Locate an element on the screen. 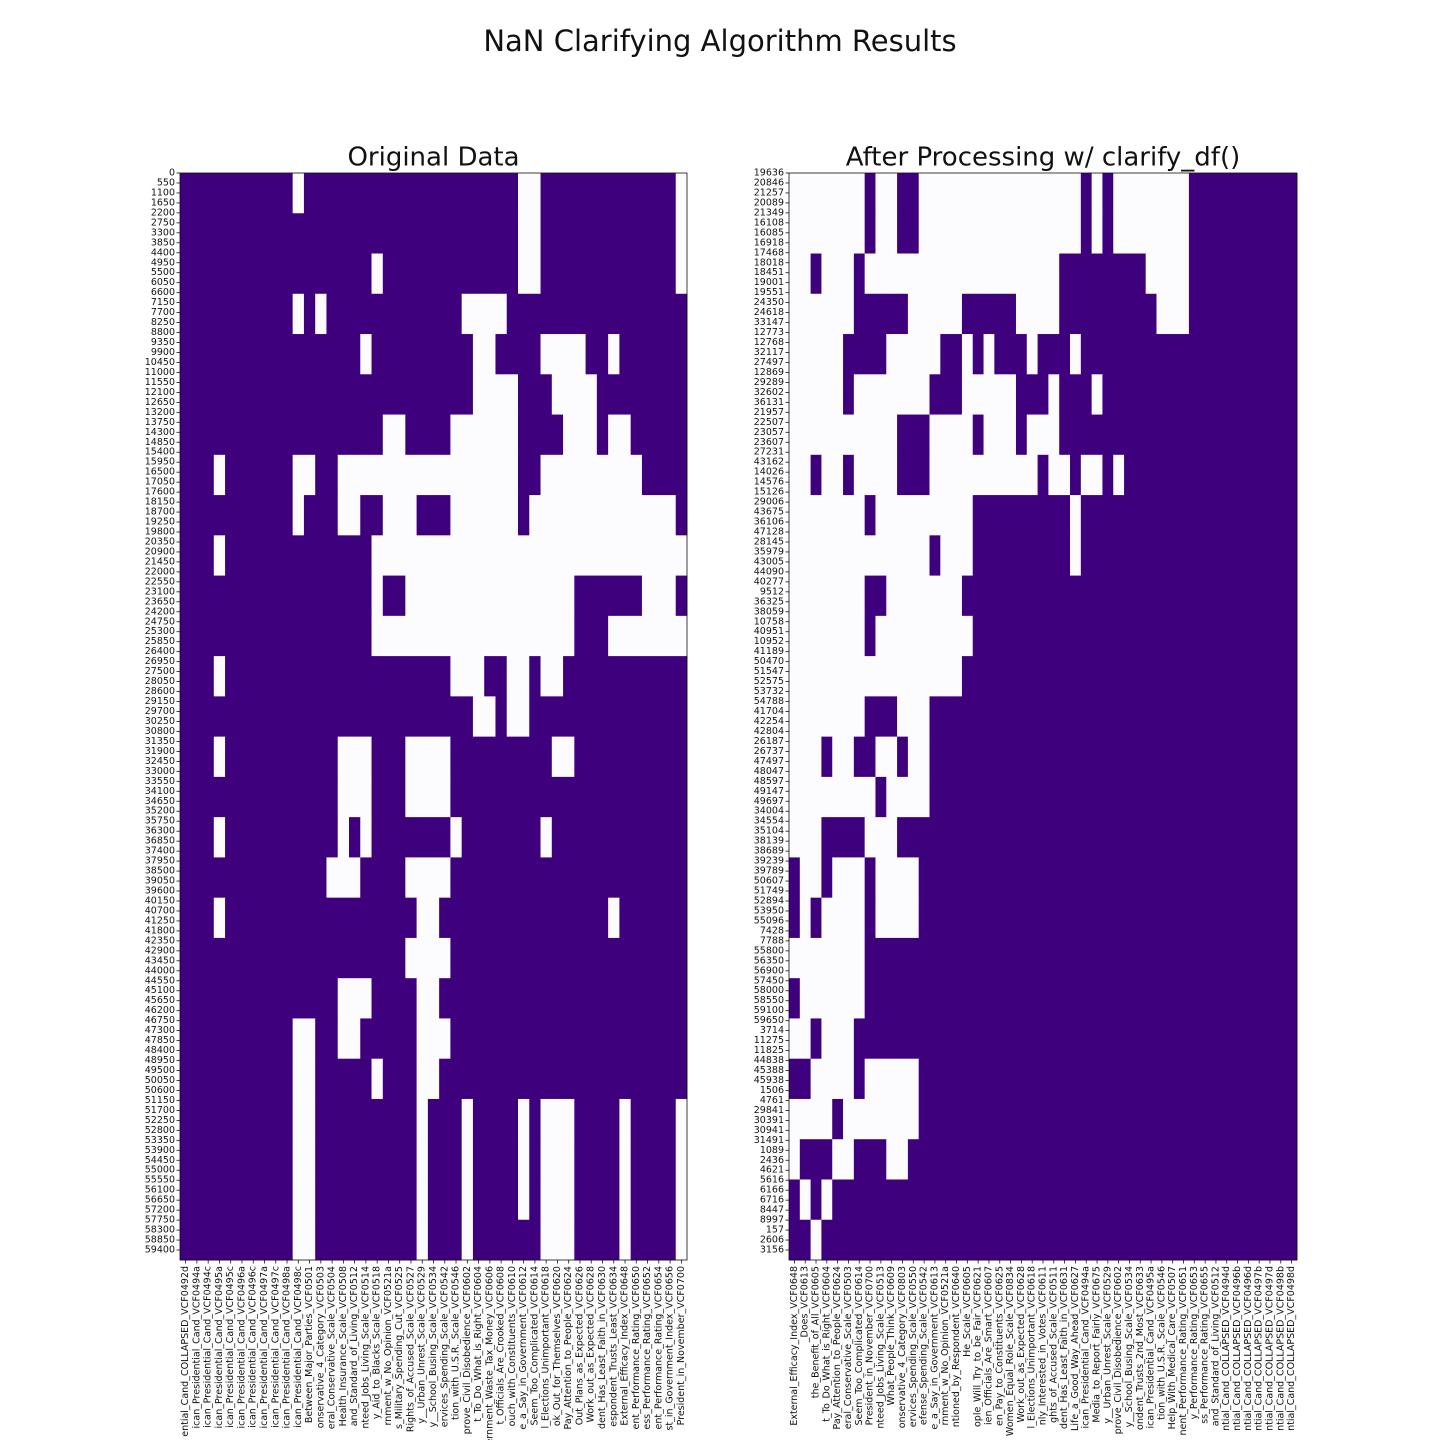 This screenshot has width=1440, height=1440. x-tick-label: nteed_Jobs_Living_Scale_VCF0514 is located at coordinates (365, 1347).